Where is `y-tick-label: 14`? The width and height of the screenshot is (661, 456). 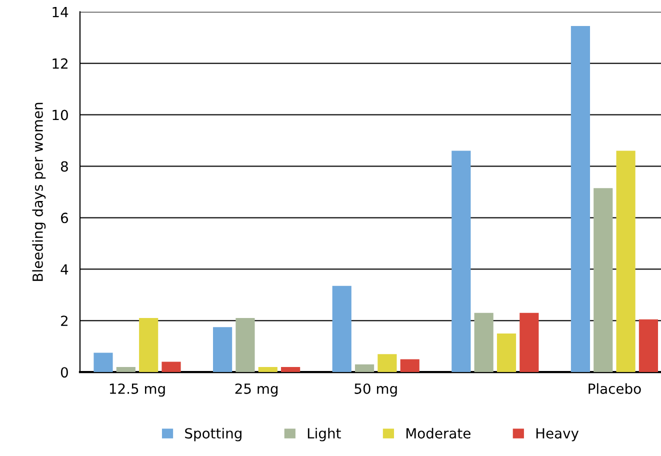
y-tick-label: 14 is located at coordinates (60, 12).